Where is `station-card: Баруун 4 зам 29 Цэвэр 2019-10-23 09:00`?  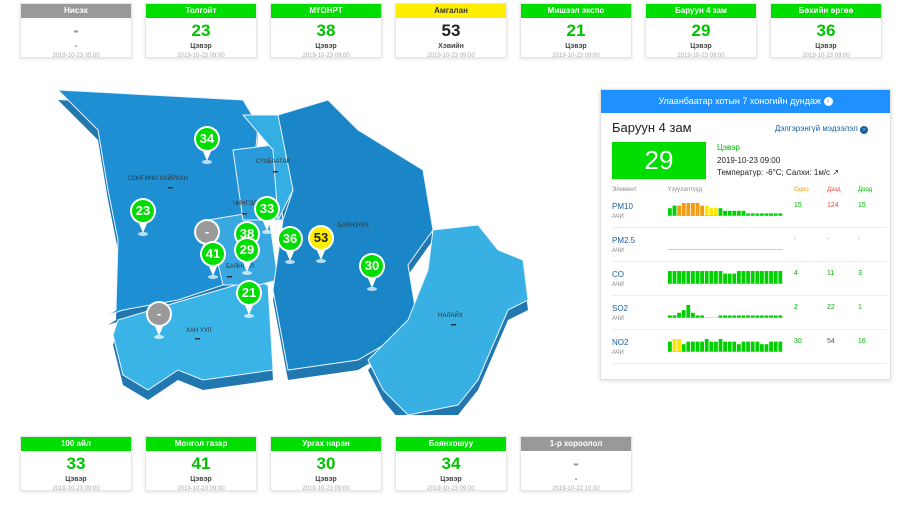
station-card: Баруун 4 зам 29 Цэвэр 2019-10-23 09:00 is located at coordinates (701, 31).